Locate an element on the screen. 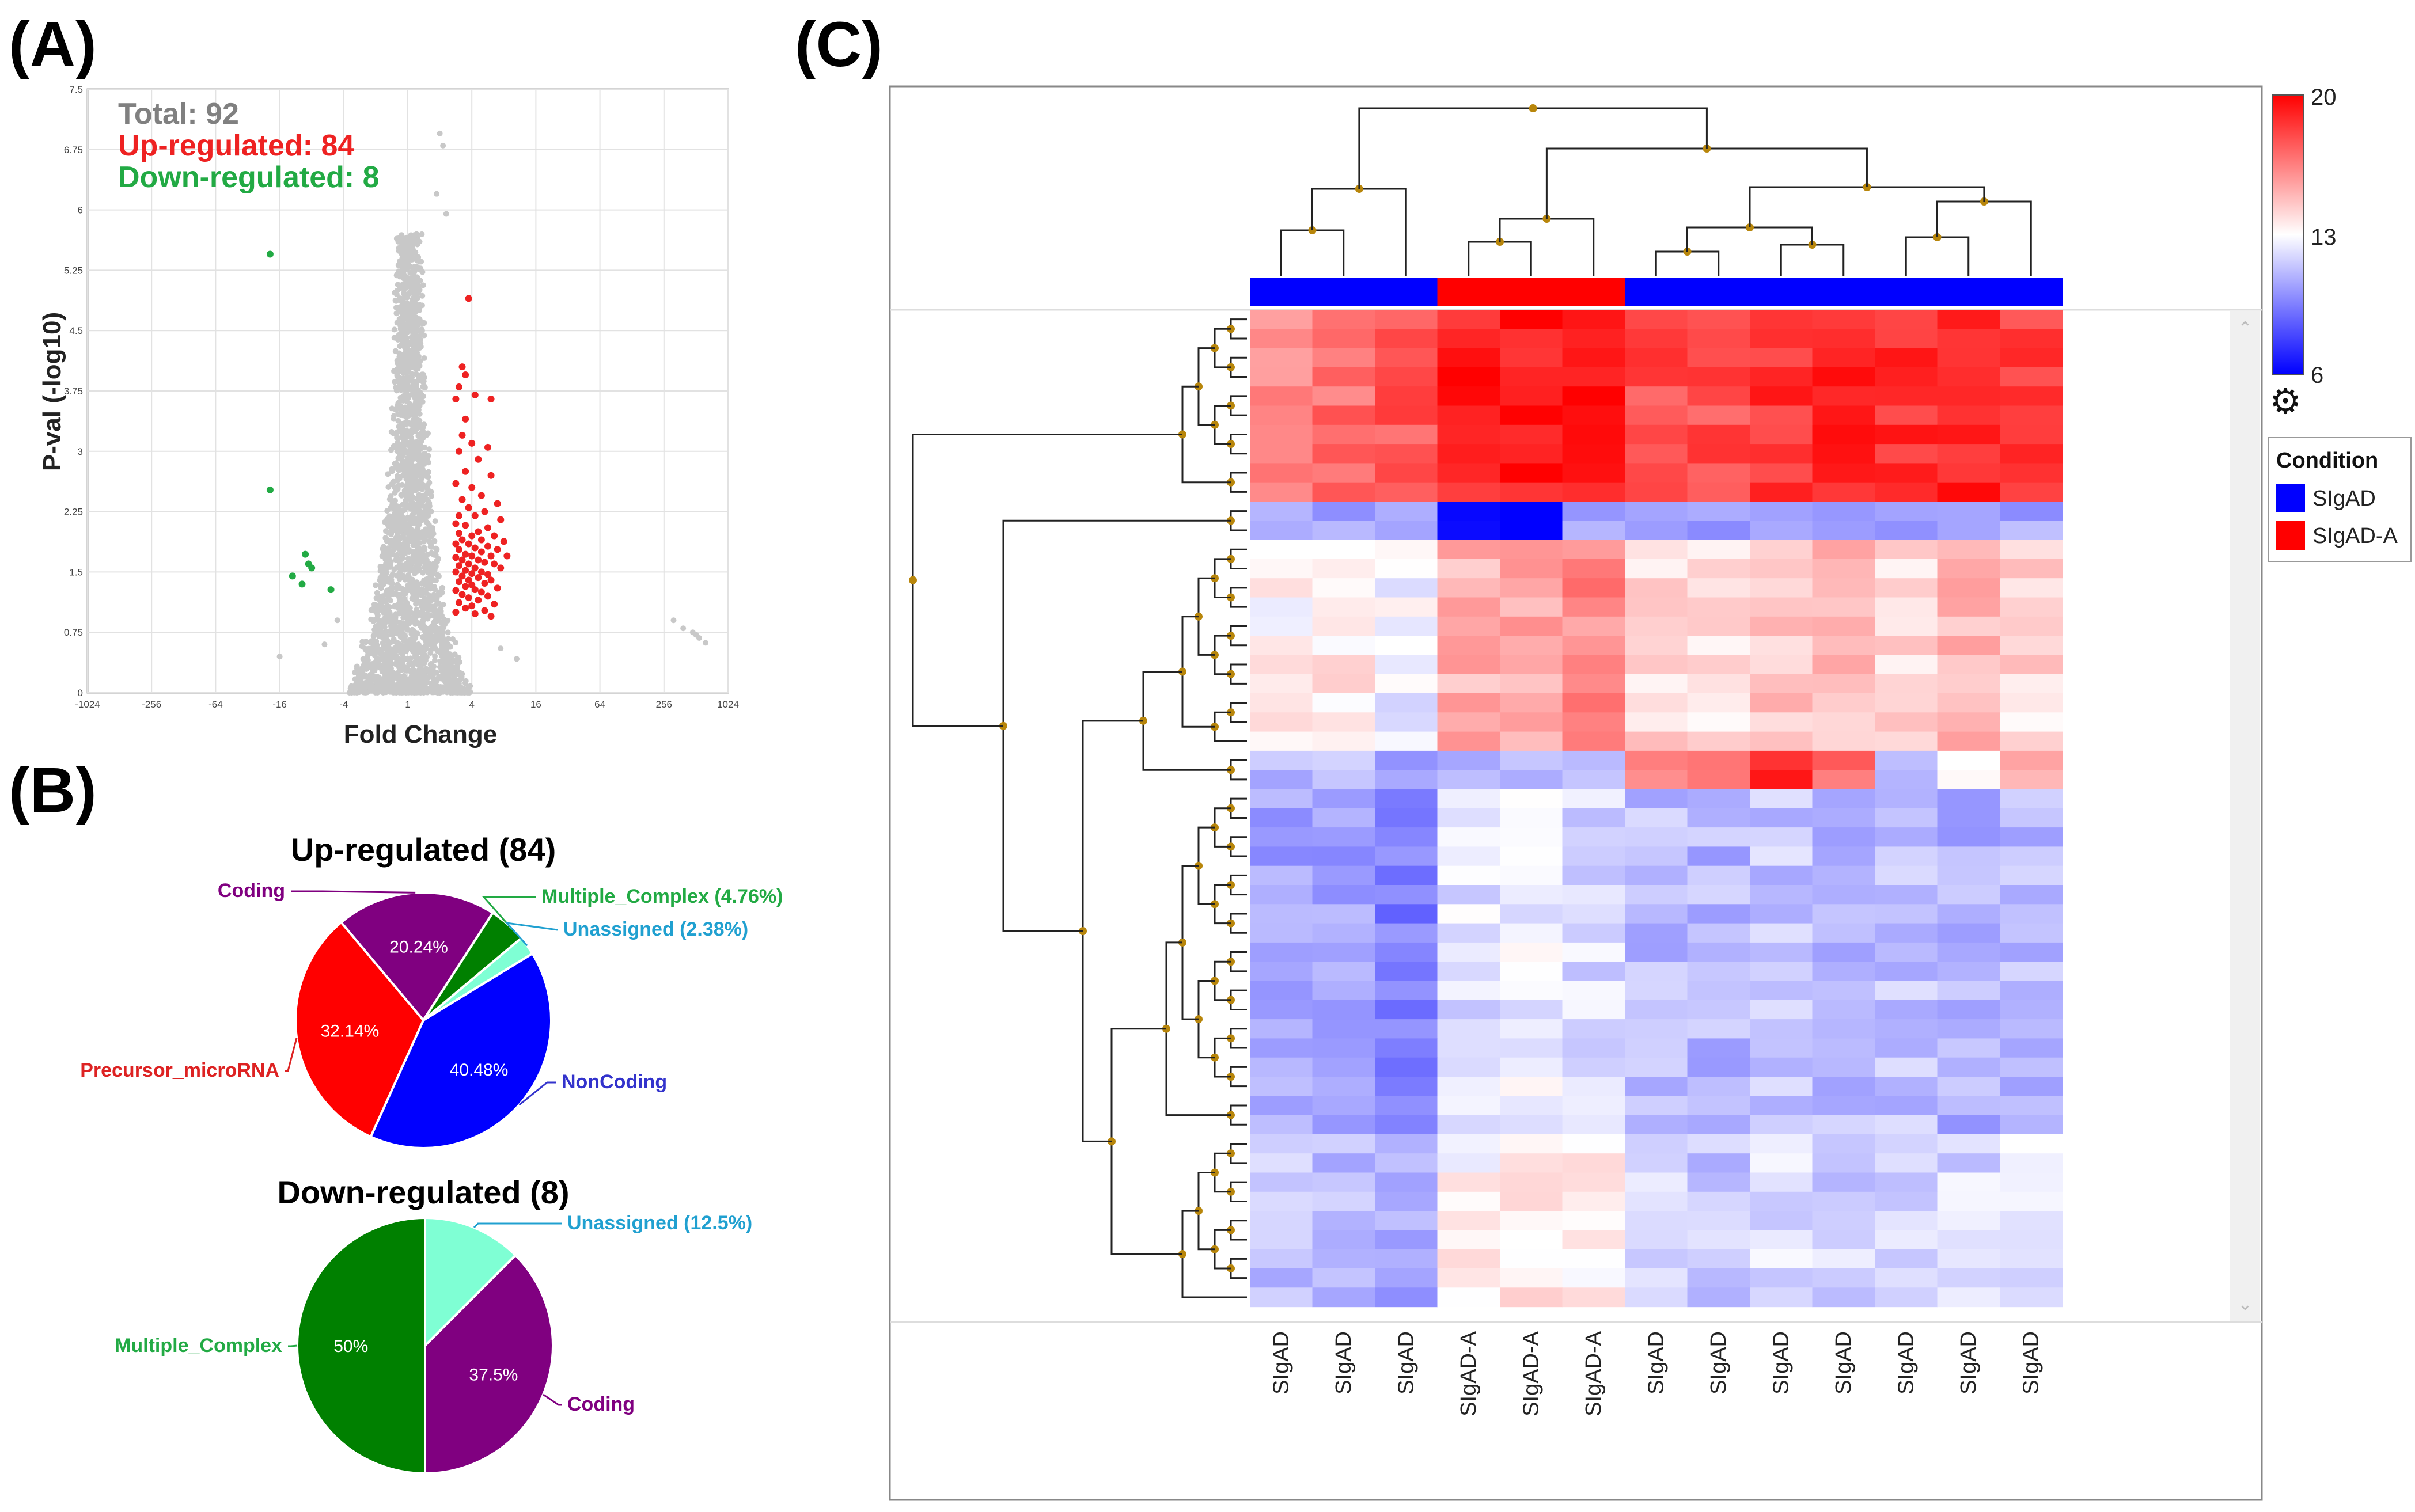 The image size is (2415, 1512). column-label: SIgAD-A is located at coordinates (1469, 1373).